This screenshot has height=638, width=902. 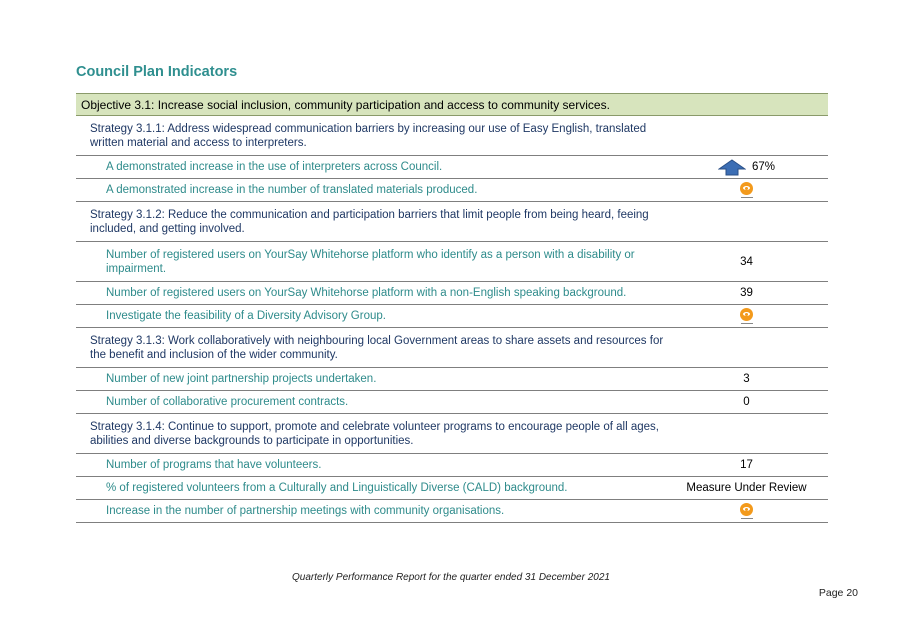 I want to click on page-title: Council Plan Indicators, so click(x=157, y=72).